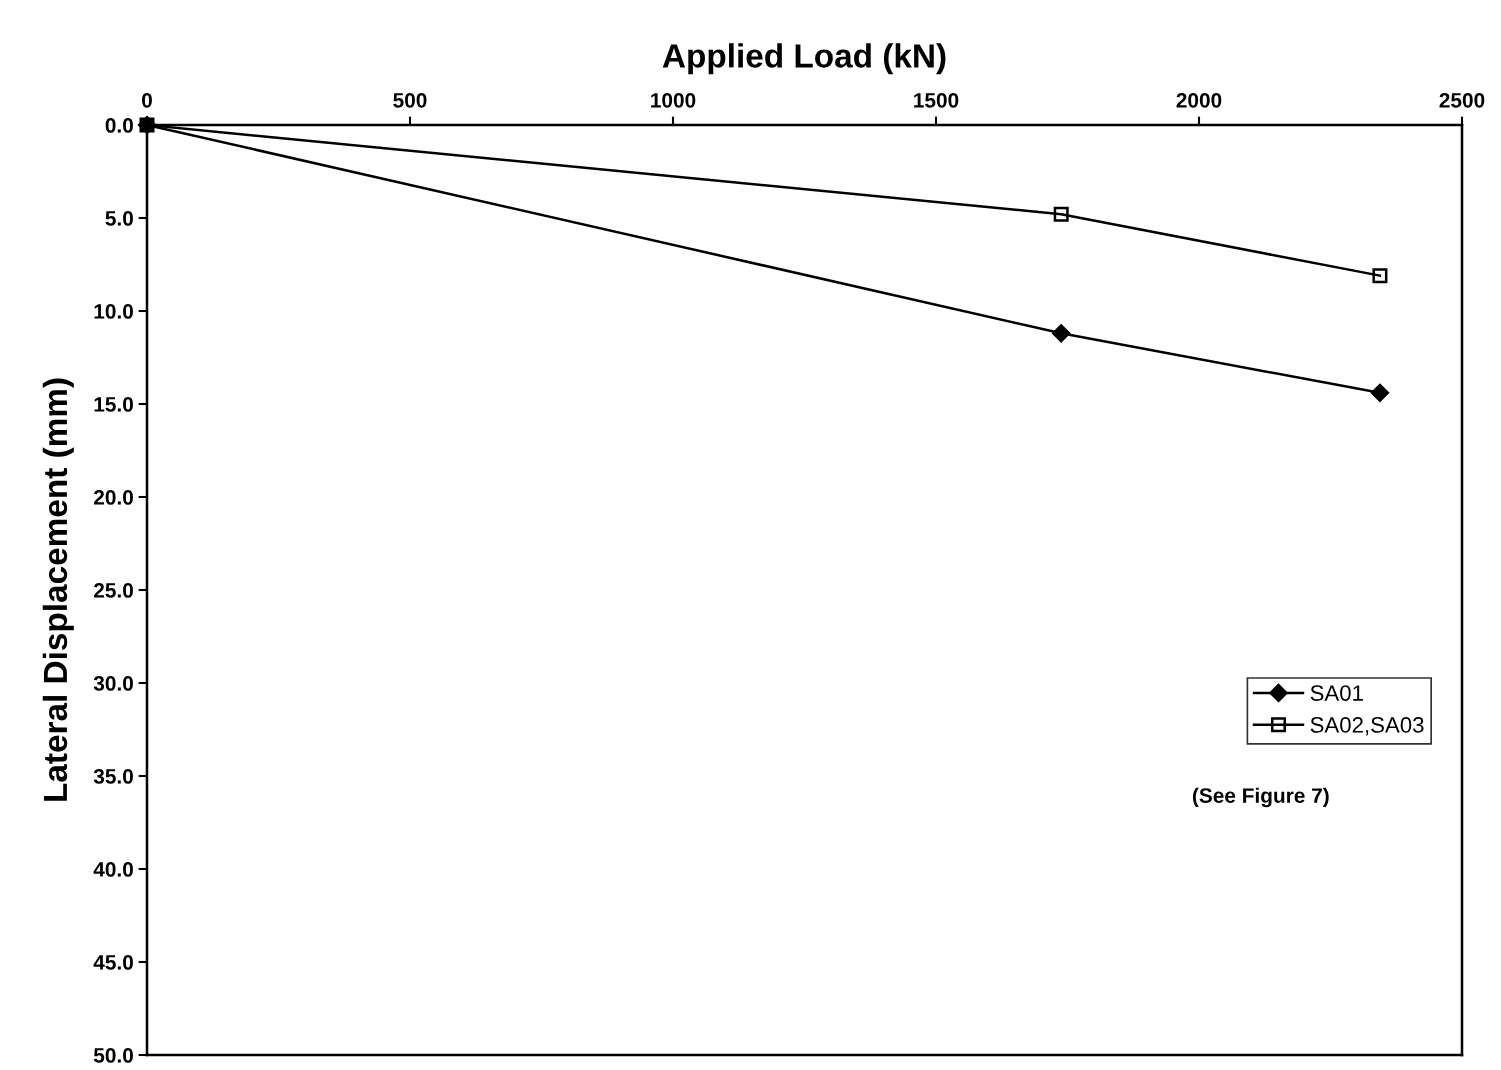 This screenshot has height=1070, width=1501. Describe the element at coordinates (113, 311) in the screenshot. I see `y-tick-label: 10.0` at that location.